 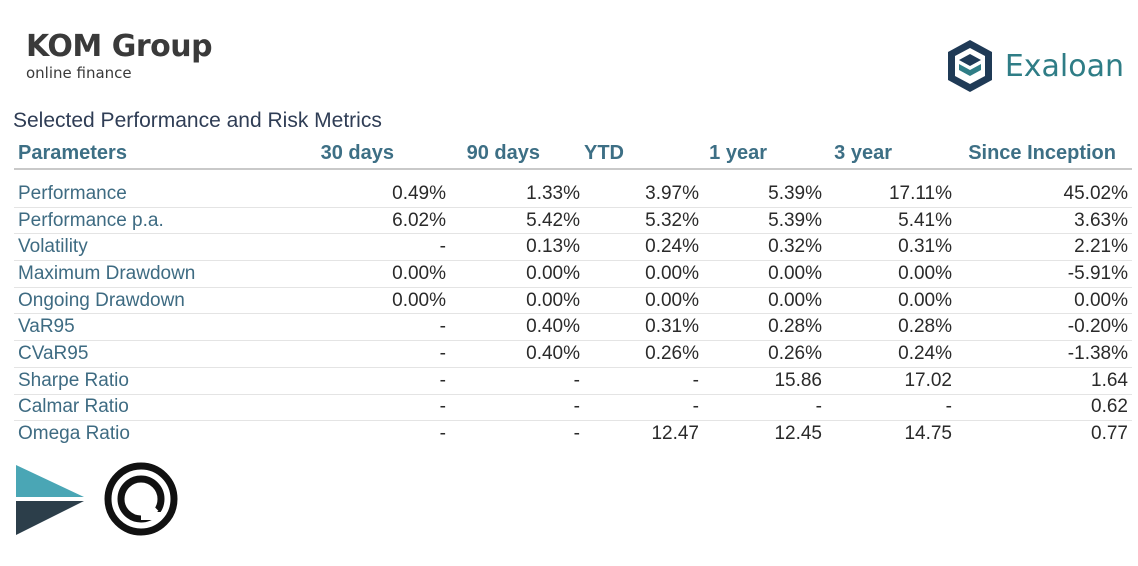 What do you see at coordinates (135, 408) in the screenshot?
I see `row-label: Calmar Ratio` at bounding box center [135, 408].